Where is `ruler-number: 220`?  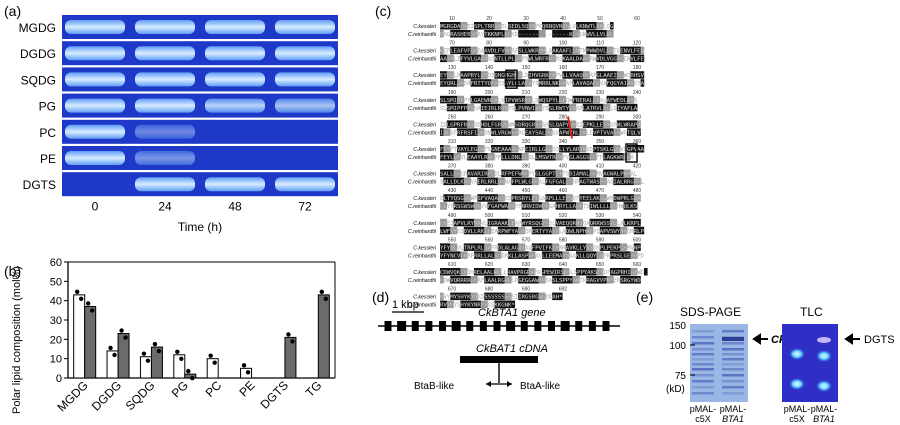 ruler-number: 220 is located at coordinates (563, 93).